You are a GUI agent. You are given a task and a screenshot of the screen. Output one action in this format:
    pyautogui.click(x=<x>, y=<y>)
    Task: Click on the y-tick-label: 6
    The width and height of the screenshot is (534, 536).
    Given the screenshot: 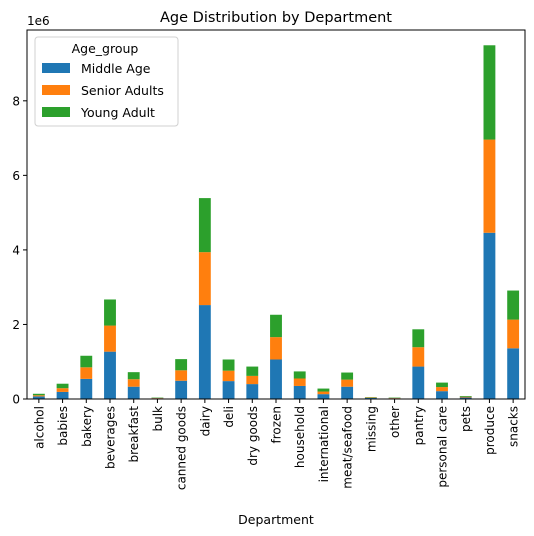 What is the action you would take?
    pyautogui.click(x=16, y=176)
    